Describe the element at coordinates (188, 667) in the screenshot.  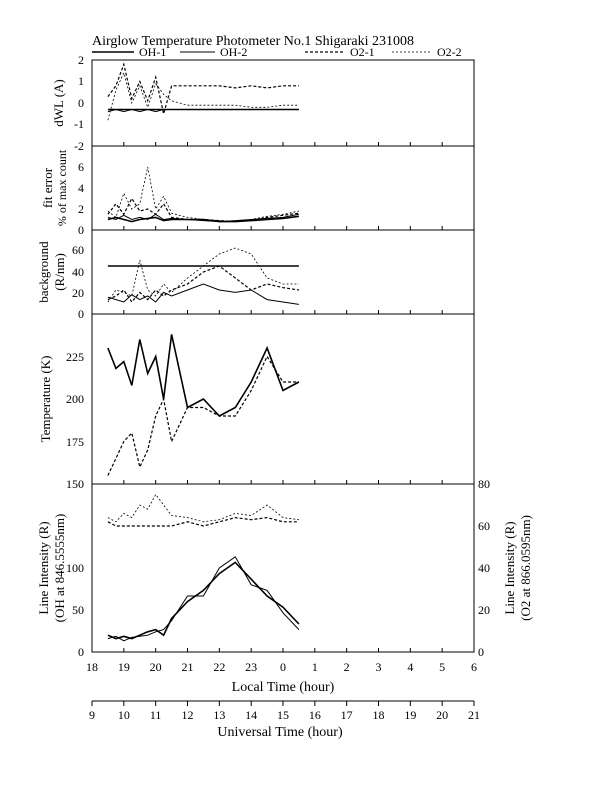
I see `xtick-local: 21` at that location.